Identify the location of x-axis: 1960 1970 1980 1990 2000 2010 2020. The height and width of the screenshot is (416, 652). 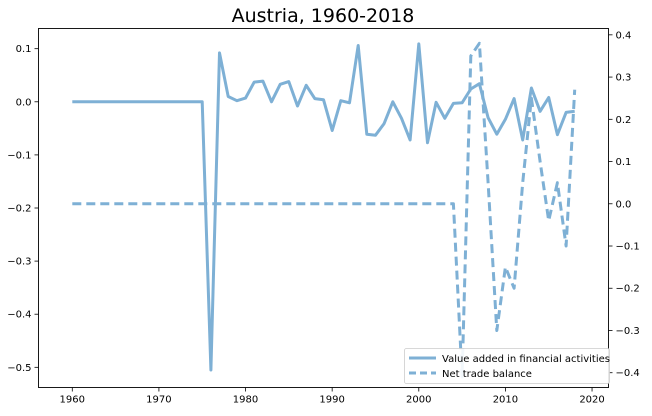
(332, 396).